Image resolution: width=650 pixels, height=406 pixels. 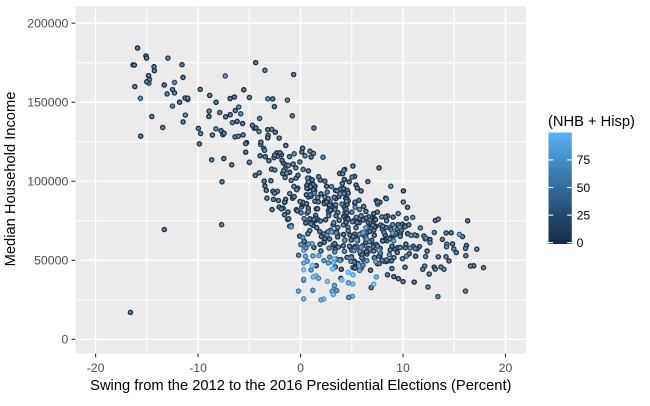 I want to click on svg-text: 25, so click(x=584, y=215).